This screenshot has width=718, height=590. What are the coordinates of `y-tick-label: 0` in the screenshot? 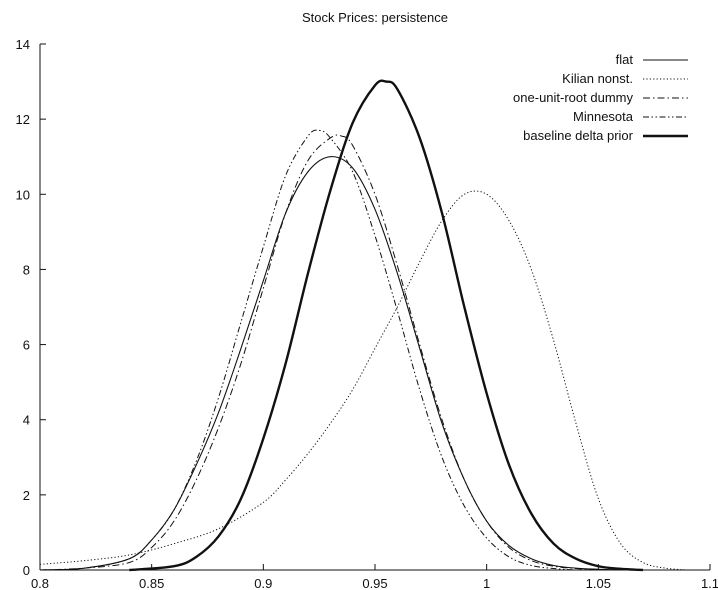 It's located at (26, 570).